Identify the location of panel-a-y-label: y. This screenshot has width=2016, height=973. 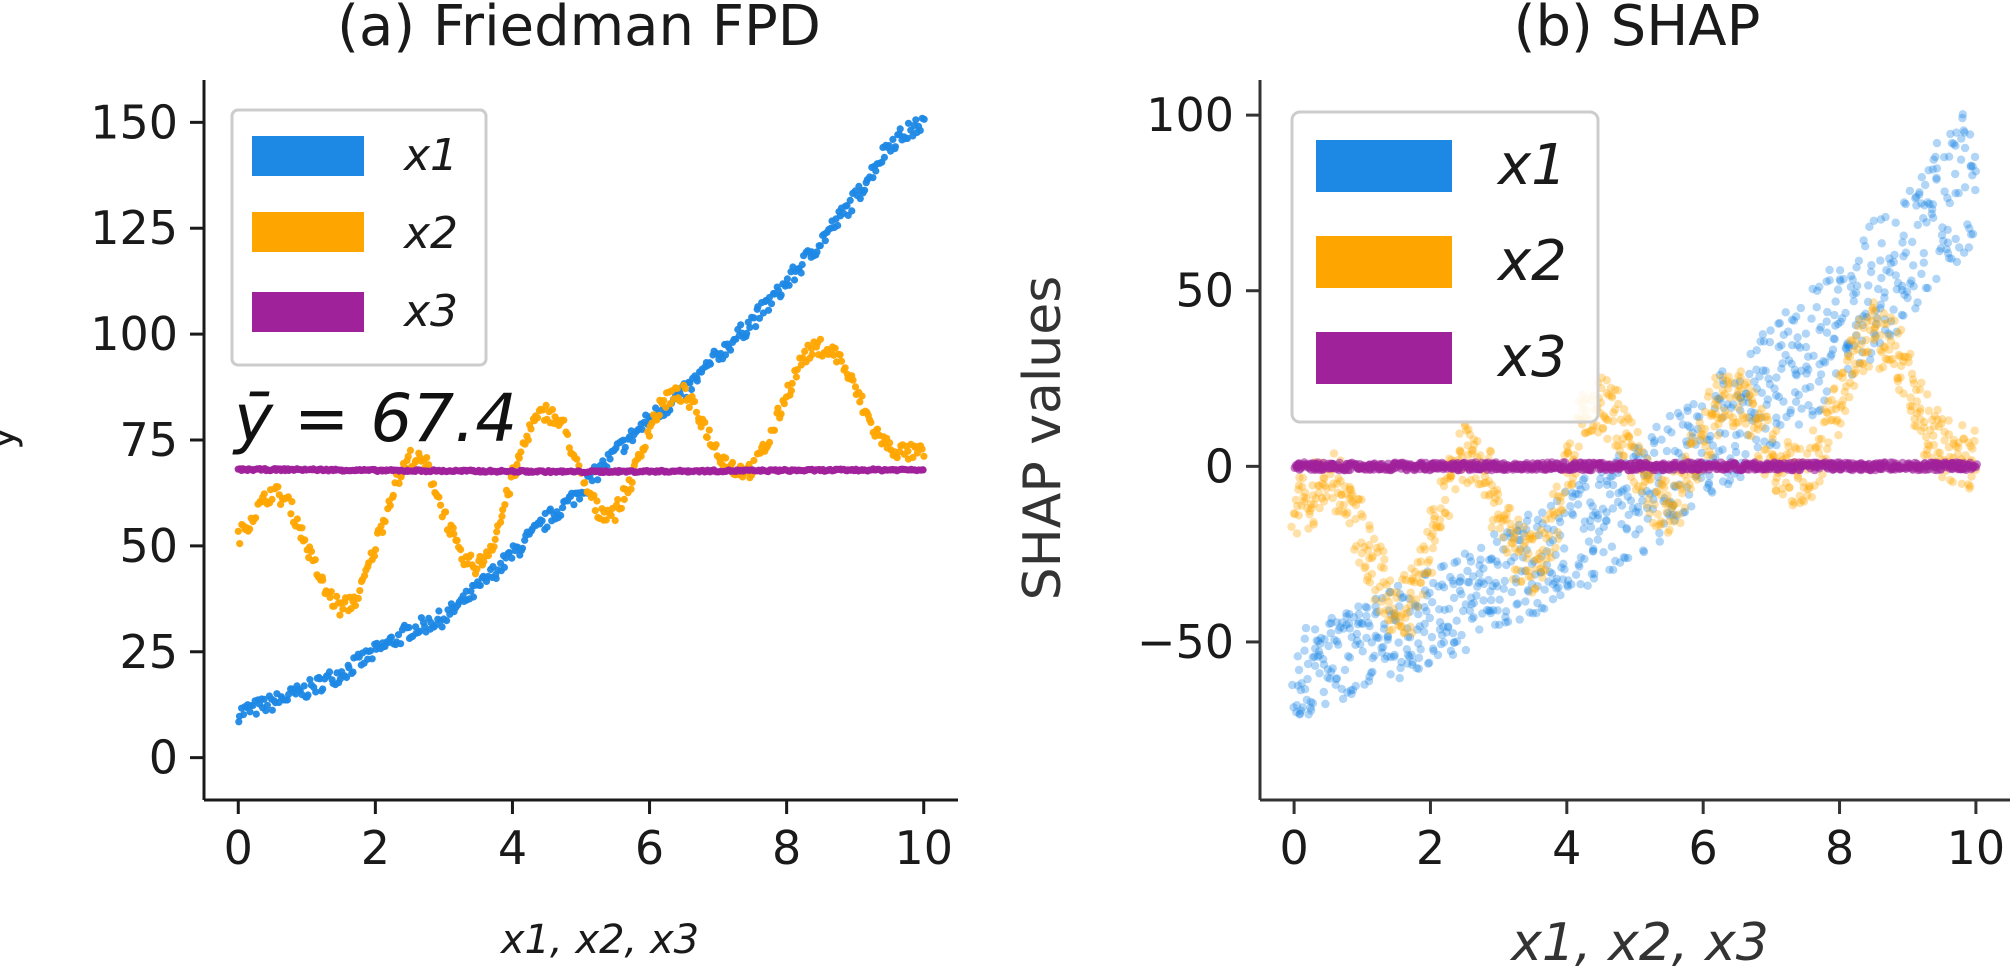
(12, 438).